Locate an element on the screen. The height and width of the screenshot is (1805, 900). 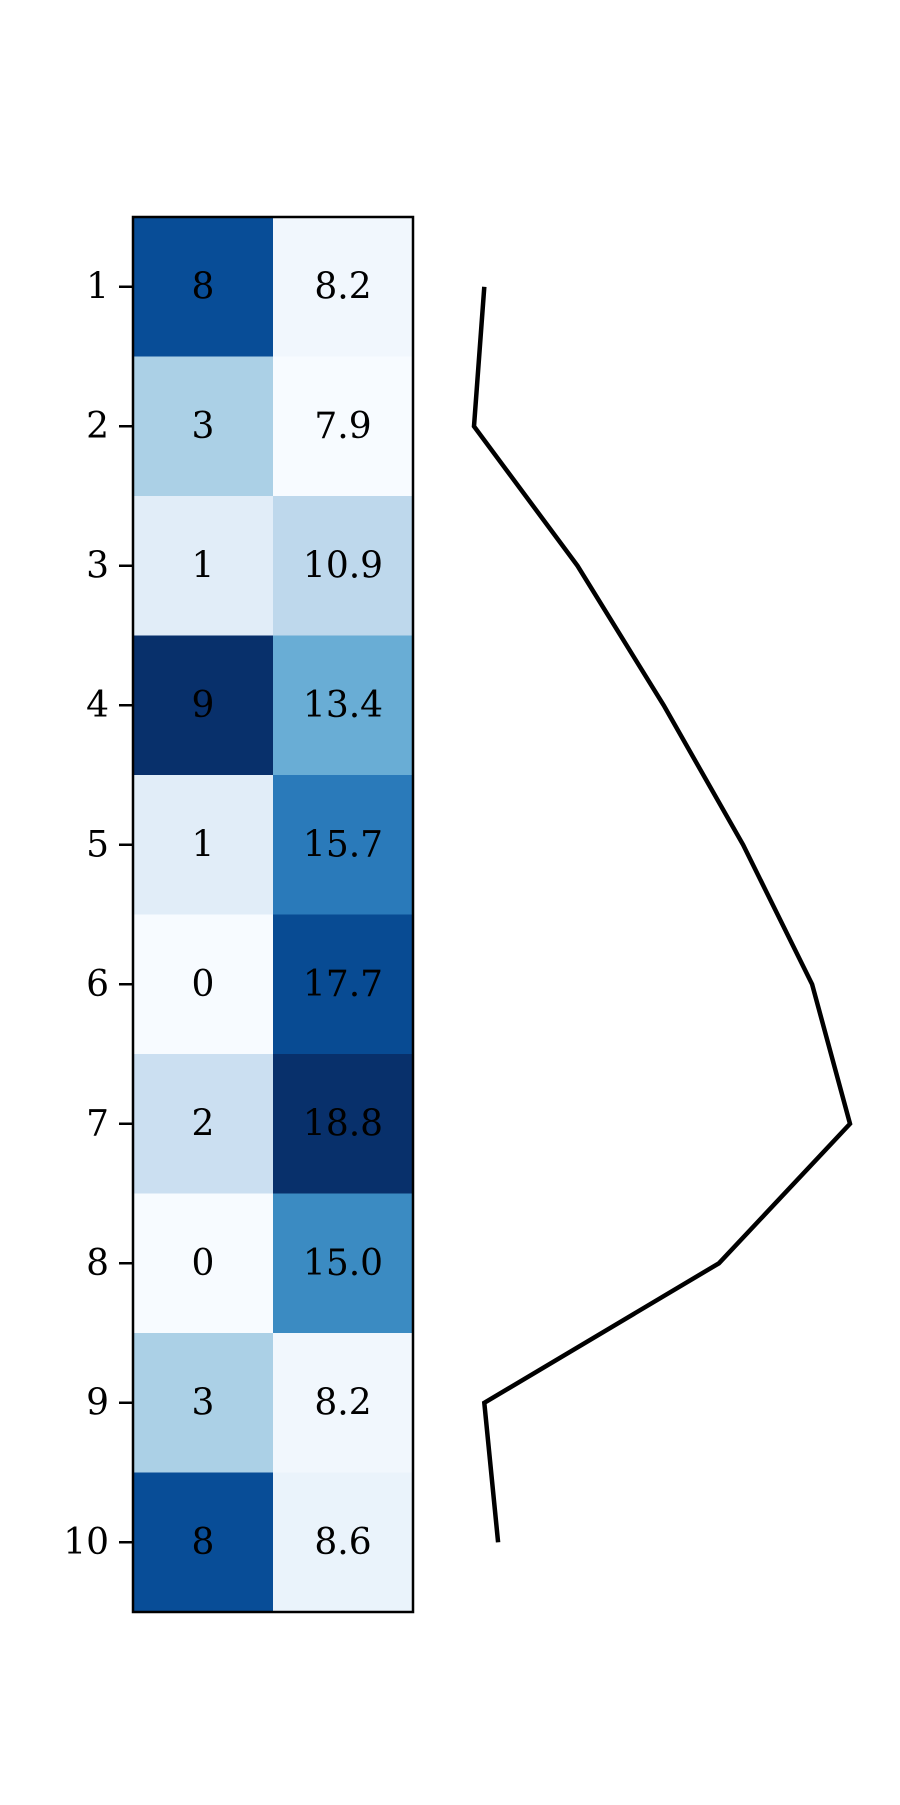
heatmap-cell-label: 13.4 is located at coordinates (343, 705).